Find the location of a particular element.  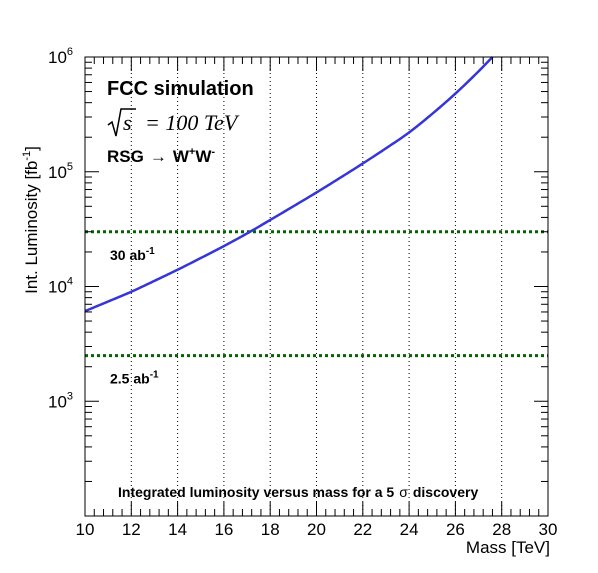

annotation-process: RSG → W+W- is located at coordinates (161, 156).